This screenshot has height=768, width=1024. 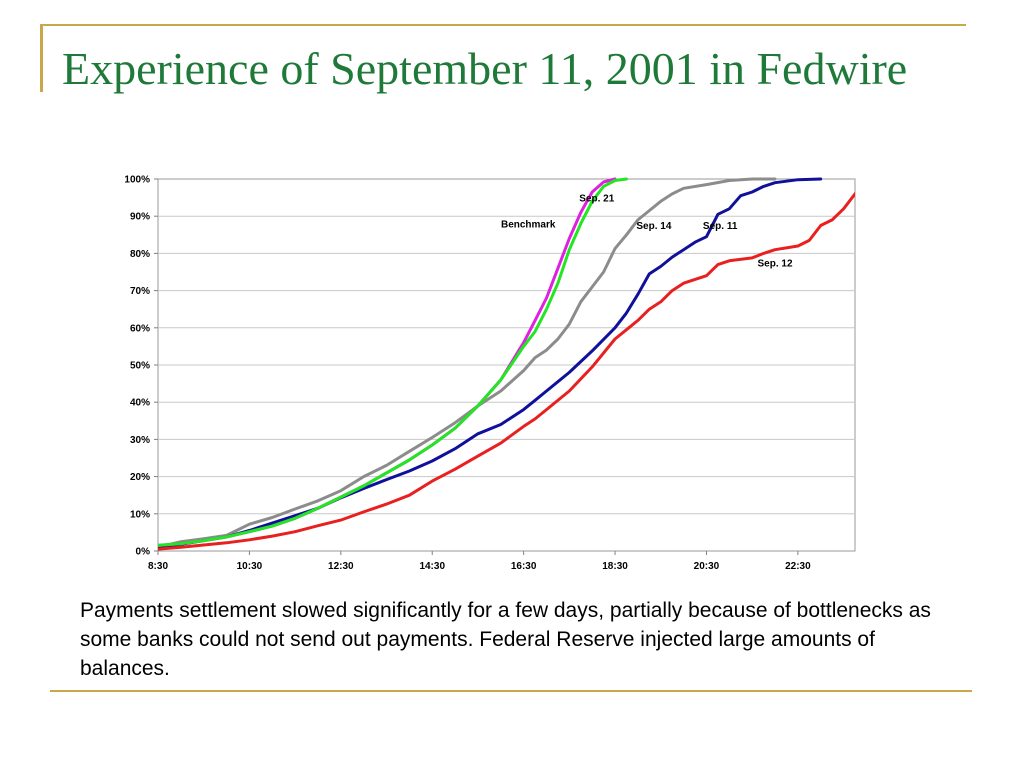 I want to click on x-tick-label: 20:30, so click(x=707, y=566).